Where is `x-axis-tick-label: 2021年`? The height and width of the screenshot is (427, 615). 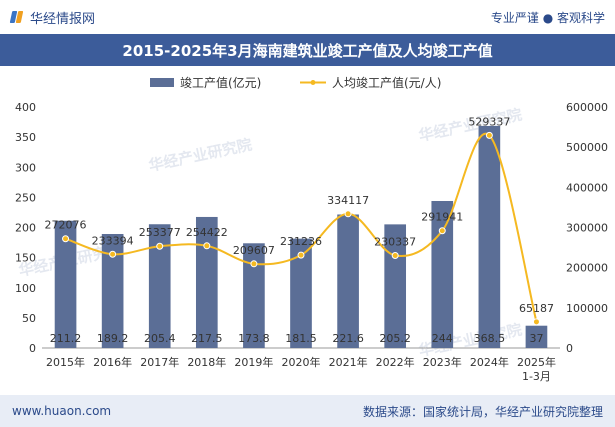 x-axis-tick-label: 2021年 is located at coordinates (348, 362).